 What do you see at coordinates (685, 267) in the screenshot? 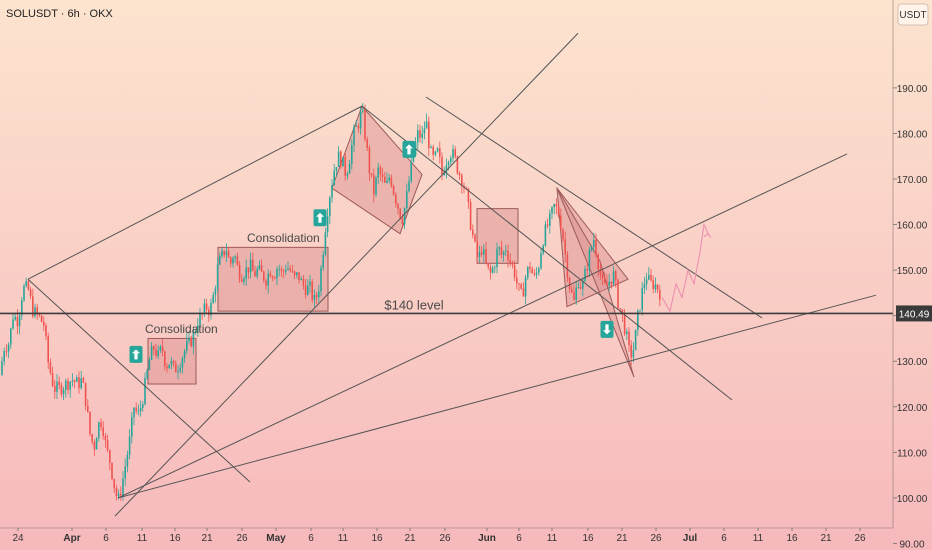
I see `projection-path` at bounding box center [685, 267].